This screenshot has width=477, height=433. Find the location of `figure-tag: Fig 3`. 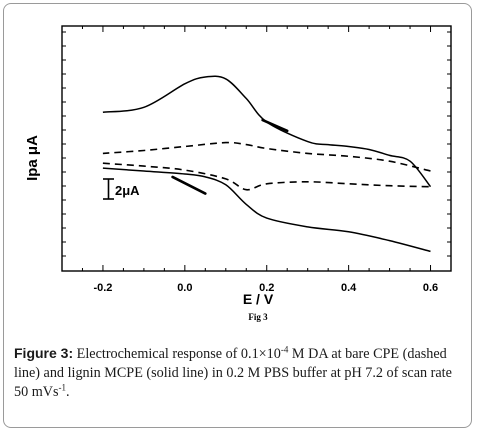

figure-tag: Fig 3 is located at coordinates (258, 317).